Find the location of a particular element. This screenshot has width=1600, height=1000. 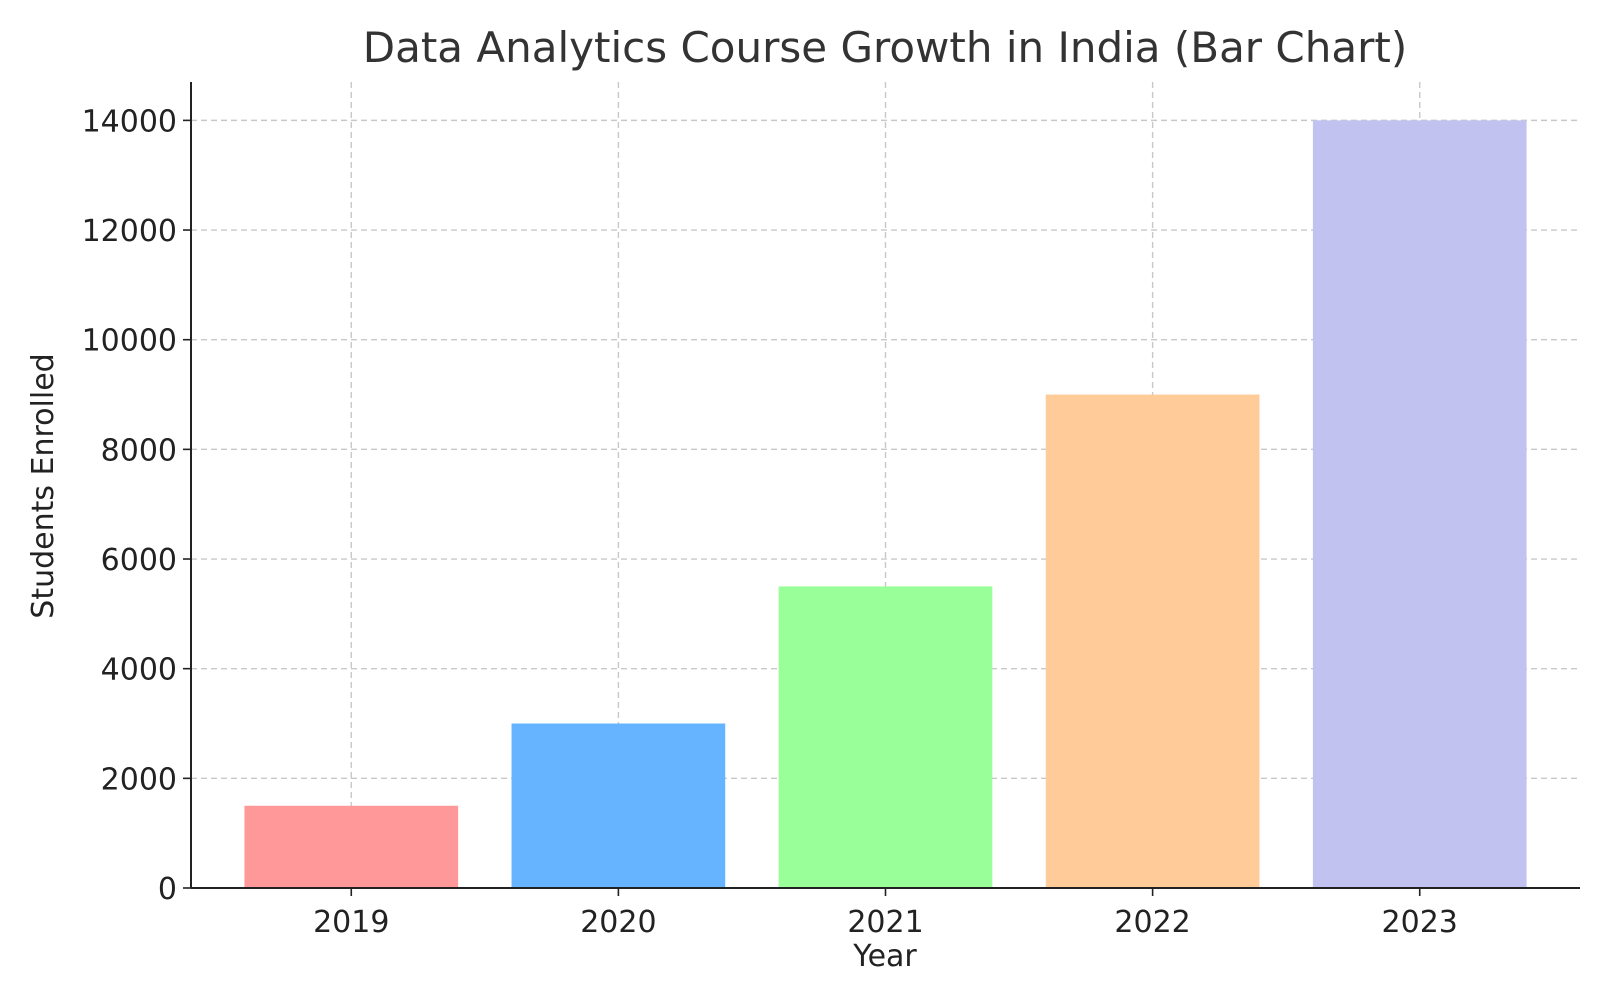

x-ticks: 2019 2020 2021 2022 2023 is located at coordinates (885, 914).